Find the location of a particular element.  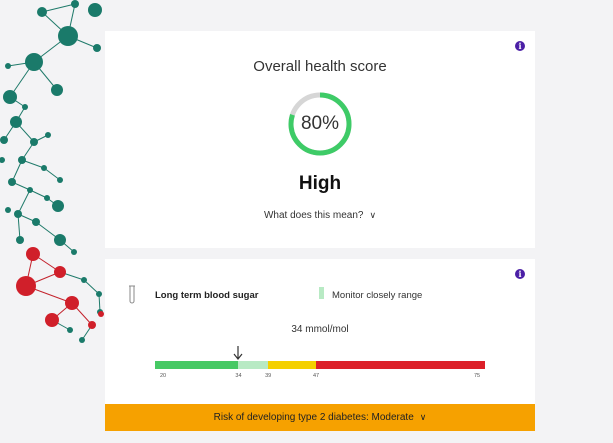

range-tick-label: 20 is located at coordinates (163, 376).